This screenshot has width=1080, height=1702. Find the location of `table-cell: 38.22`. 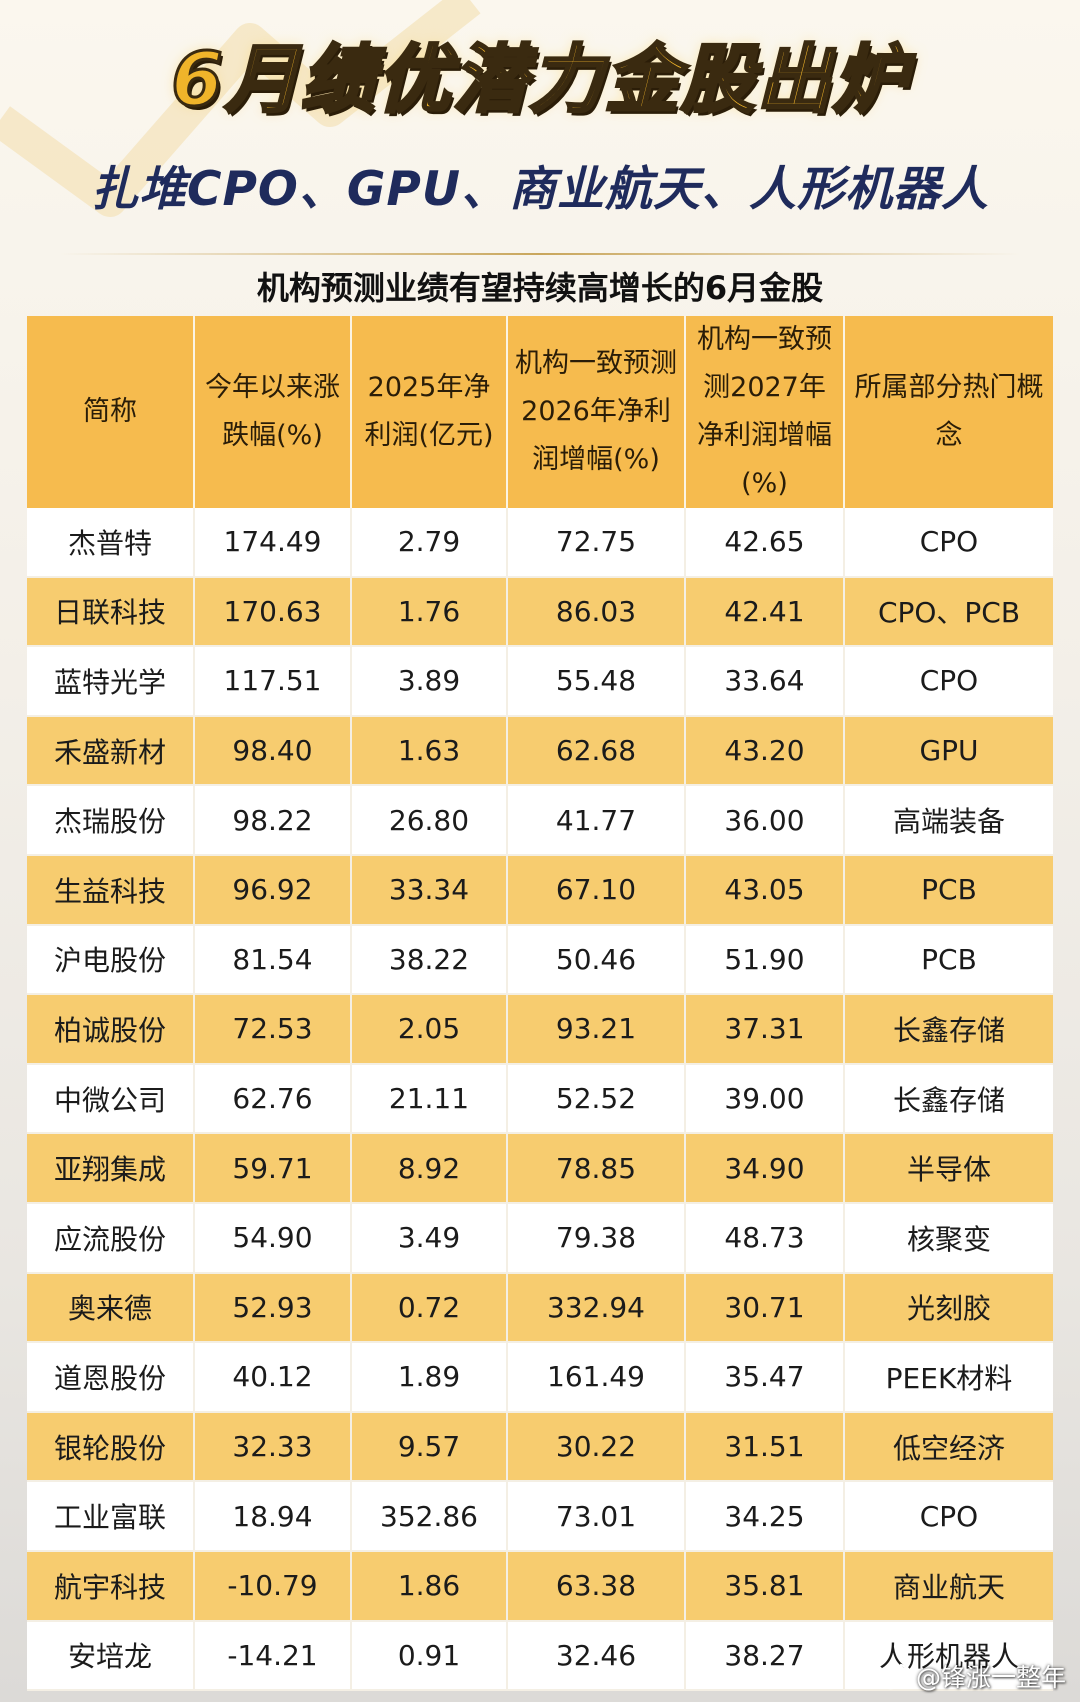

table-cell: 38.22 is located at coordinates (429, 959).